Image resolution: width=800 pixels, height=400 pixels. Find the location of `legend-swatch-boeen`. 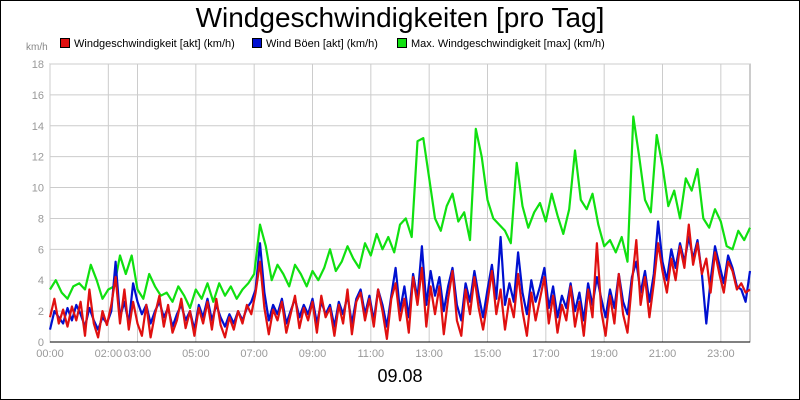

legend-swatch-boeen is located at coordinates (257, 43).